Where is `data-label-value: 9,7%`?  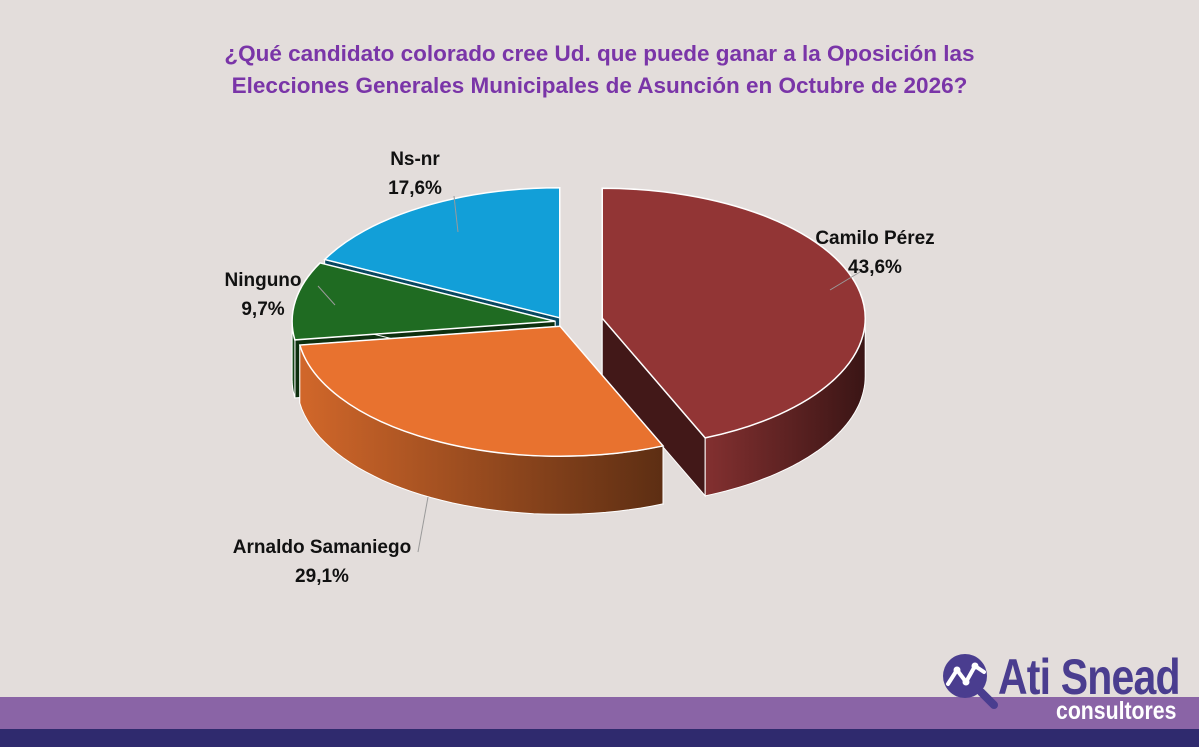 data-label-value: 9,7% is located at coordinates (263, 309).